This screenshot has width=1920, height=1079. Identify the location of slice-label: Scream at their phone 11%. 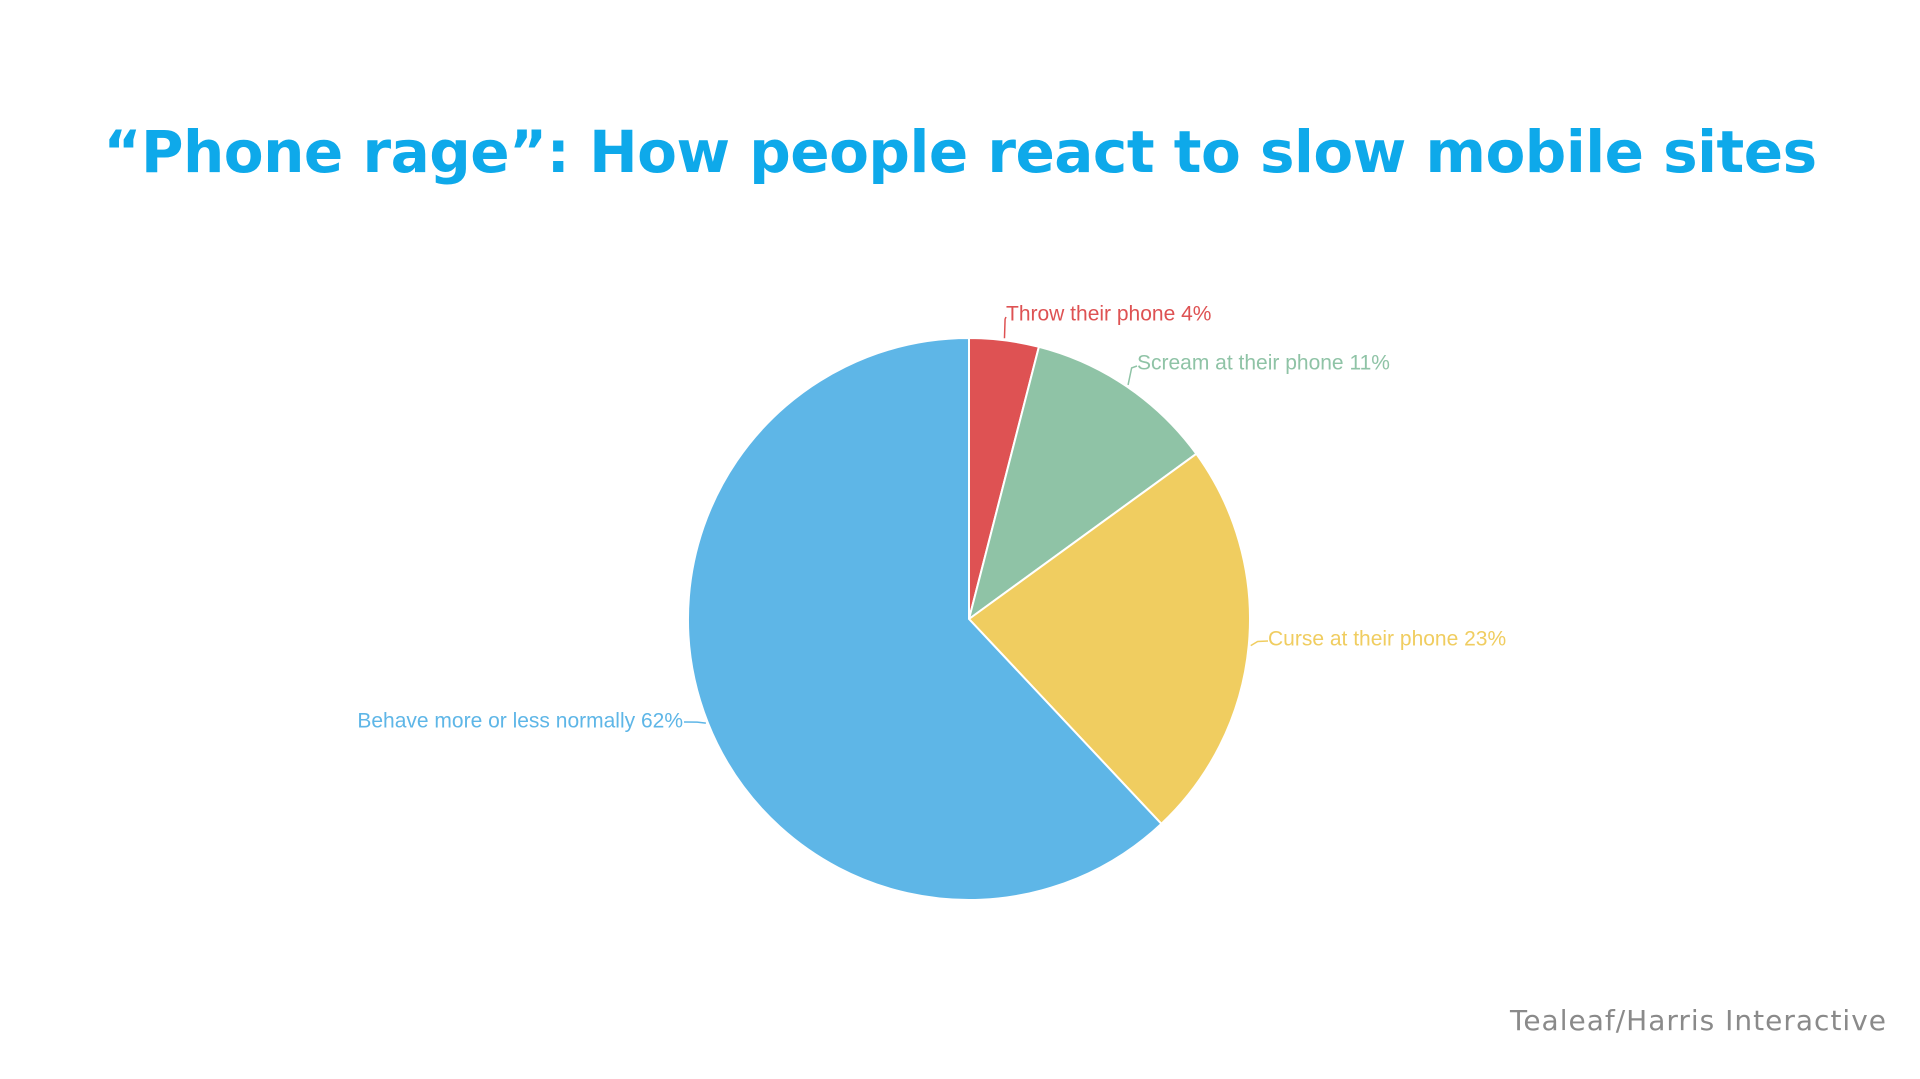
(1263, 363).